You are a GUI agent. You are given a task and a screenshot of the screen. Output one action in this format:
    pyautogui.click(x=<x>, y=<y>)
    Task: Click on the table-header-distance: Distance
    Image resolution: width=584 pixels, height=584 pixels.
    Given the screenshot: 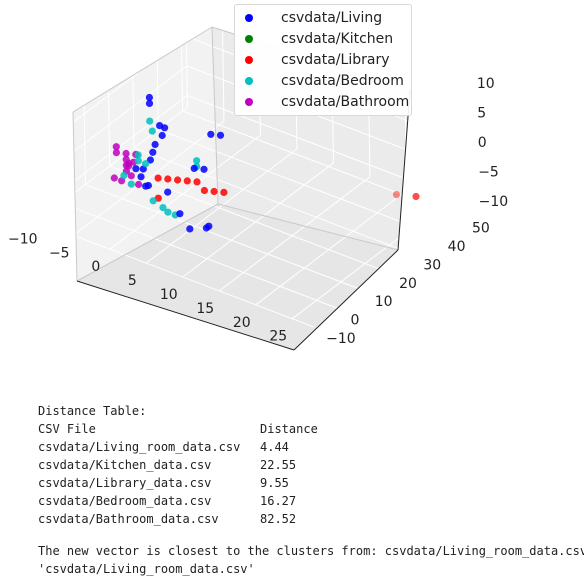 What is the action you would take?
    pyautogui.click(x=289, y=429)
    